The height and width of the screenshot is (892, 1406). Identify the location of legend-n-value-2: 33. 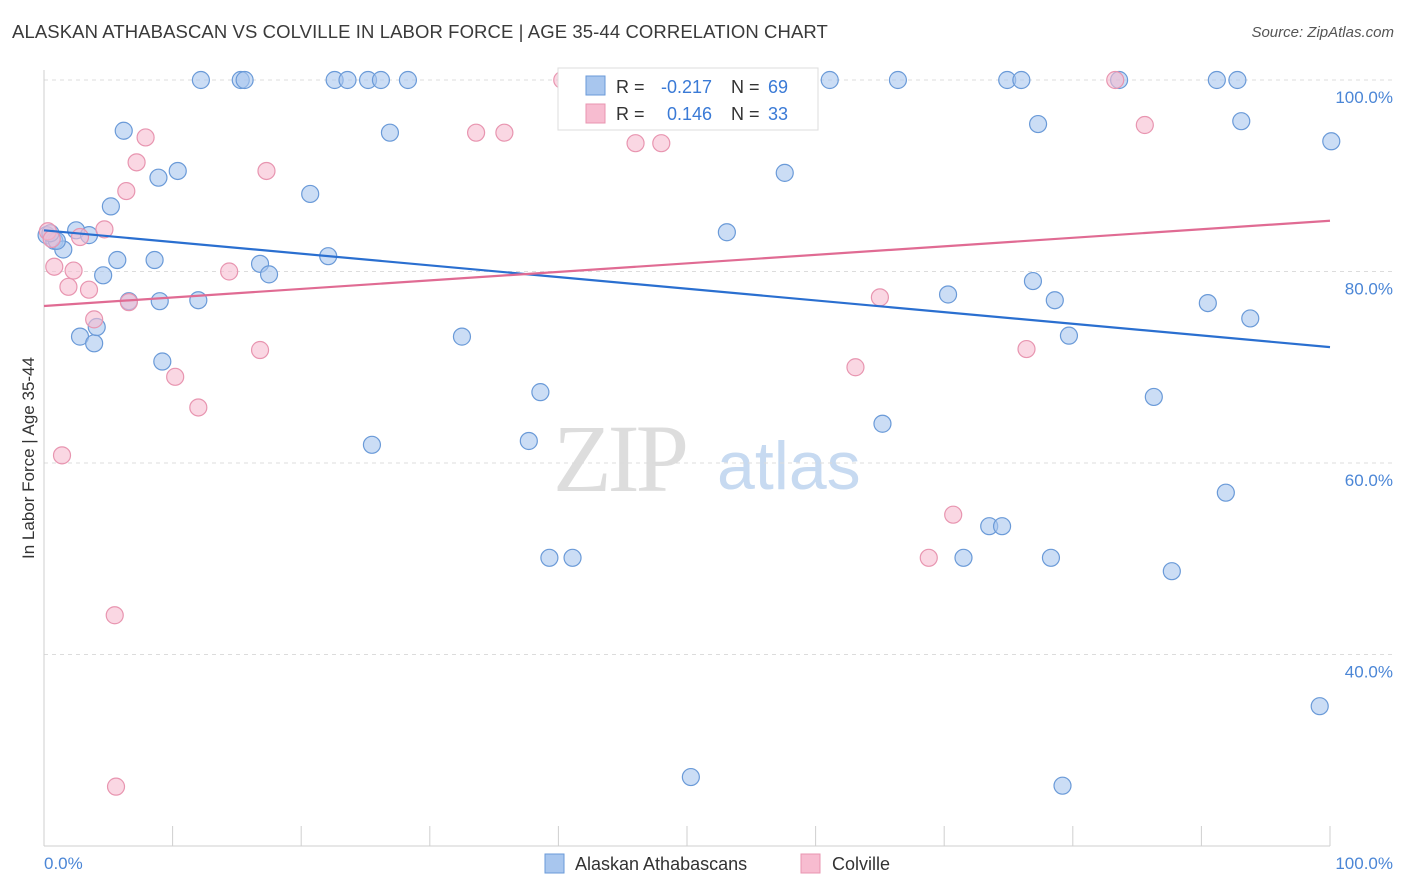
(778, 114).